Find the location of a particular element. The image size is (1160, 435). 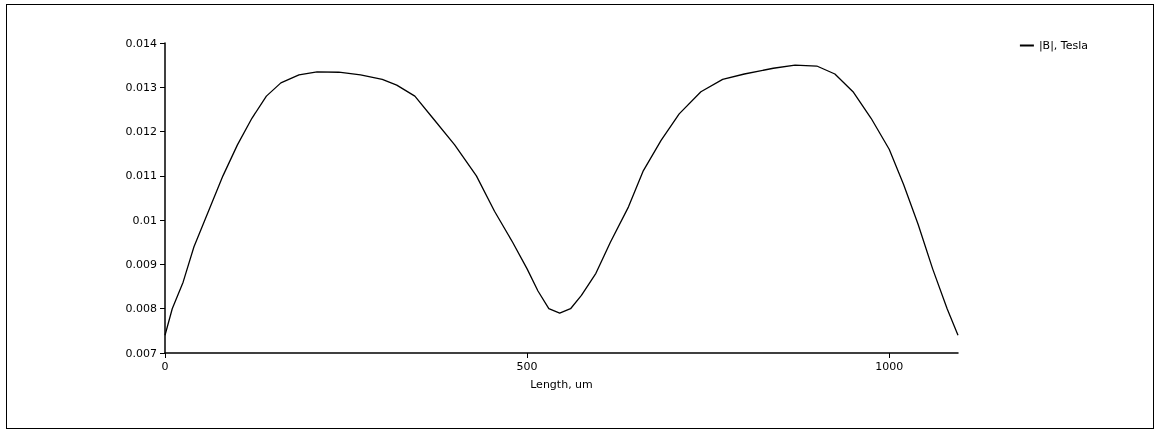

y-tick-label: 0.009 is located at coordinates (141, 264).